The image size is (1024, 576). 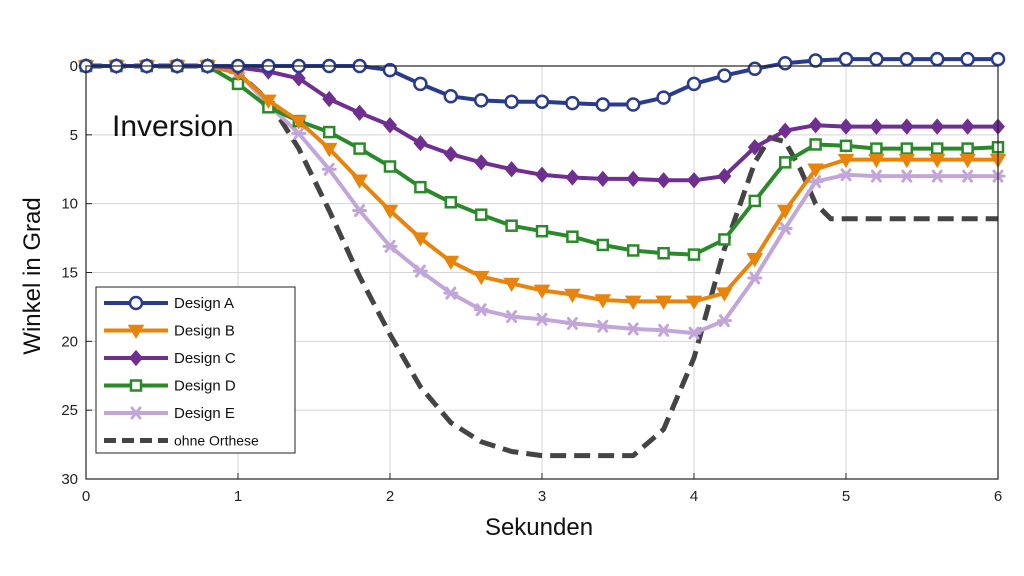 I want to click on x-tick-label: 6, so click(x=998, y=496).